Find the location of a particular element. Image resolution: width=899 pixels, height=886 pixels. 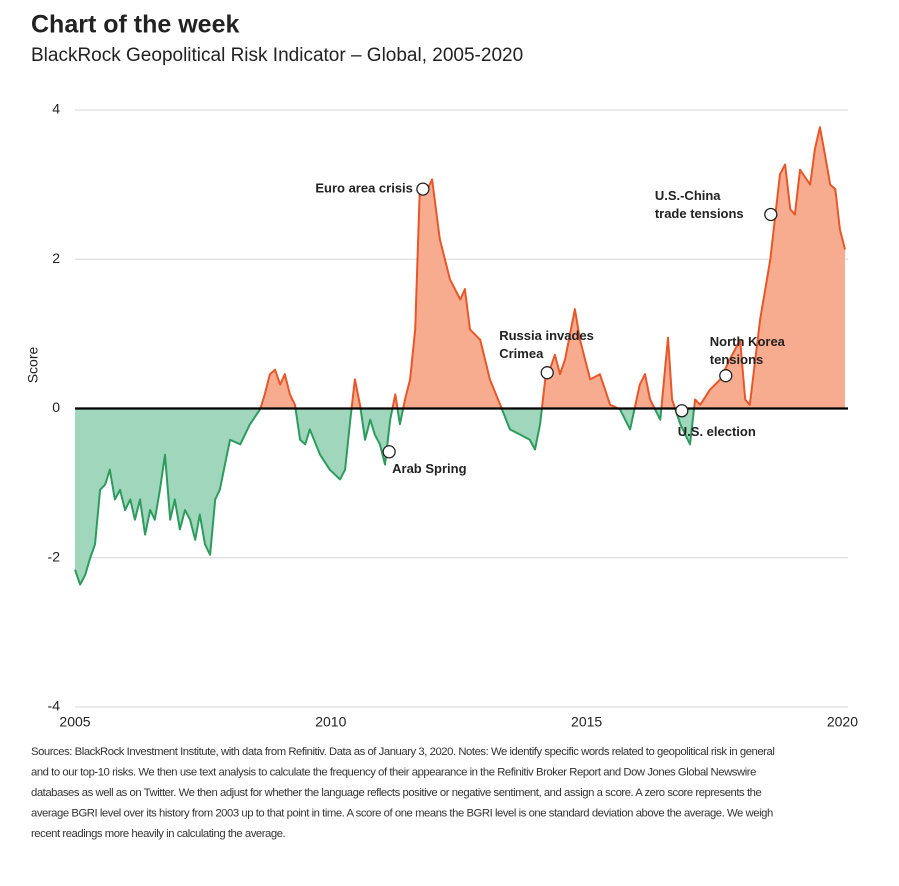

y-tick-label: -4 is located at coordinates (54, 706).